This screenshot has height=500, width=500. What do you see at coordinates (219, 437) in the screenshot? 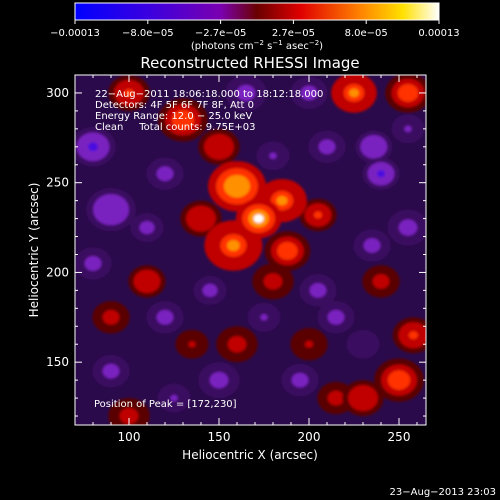
I see `x-tick-label: 150` at bounding box center [219, 437].